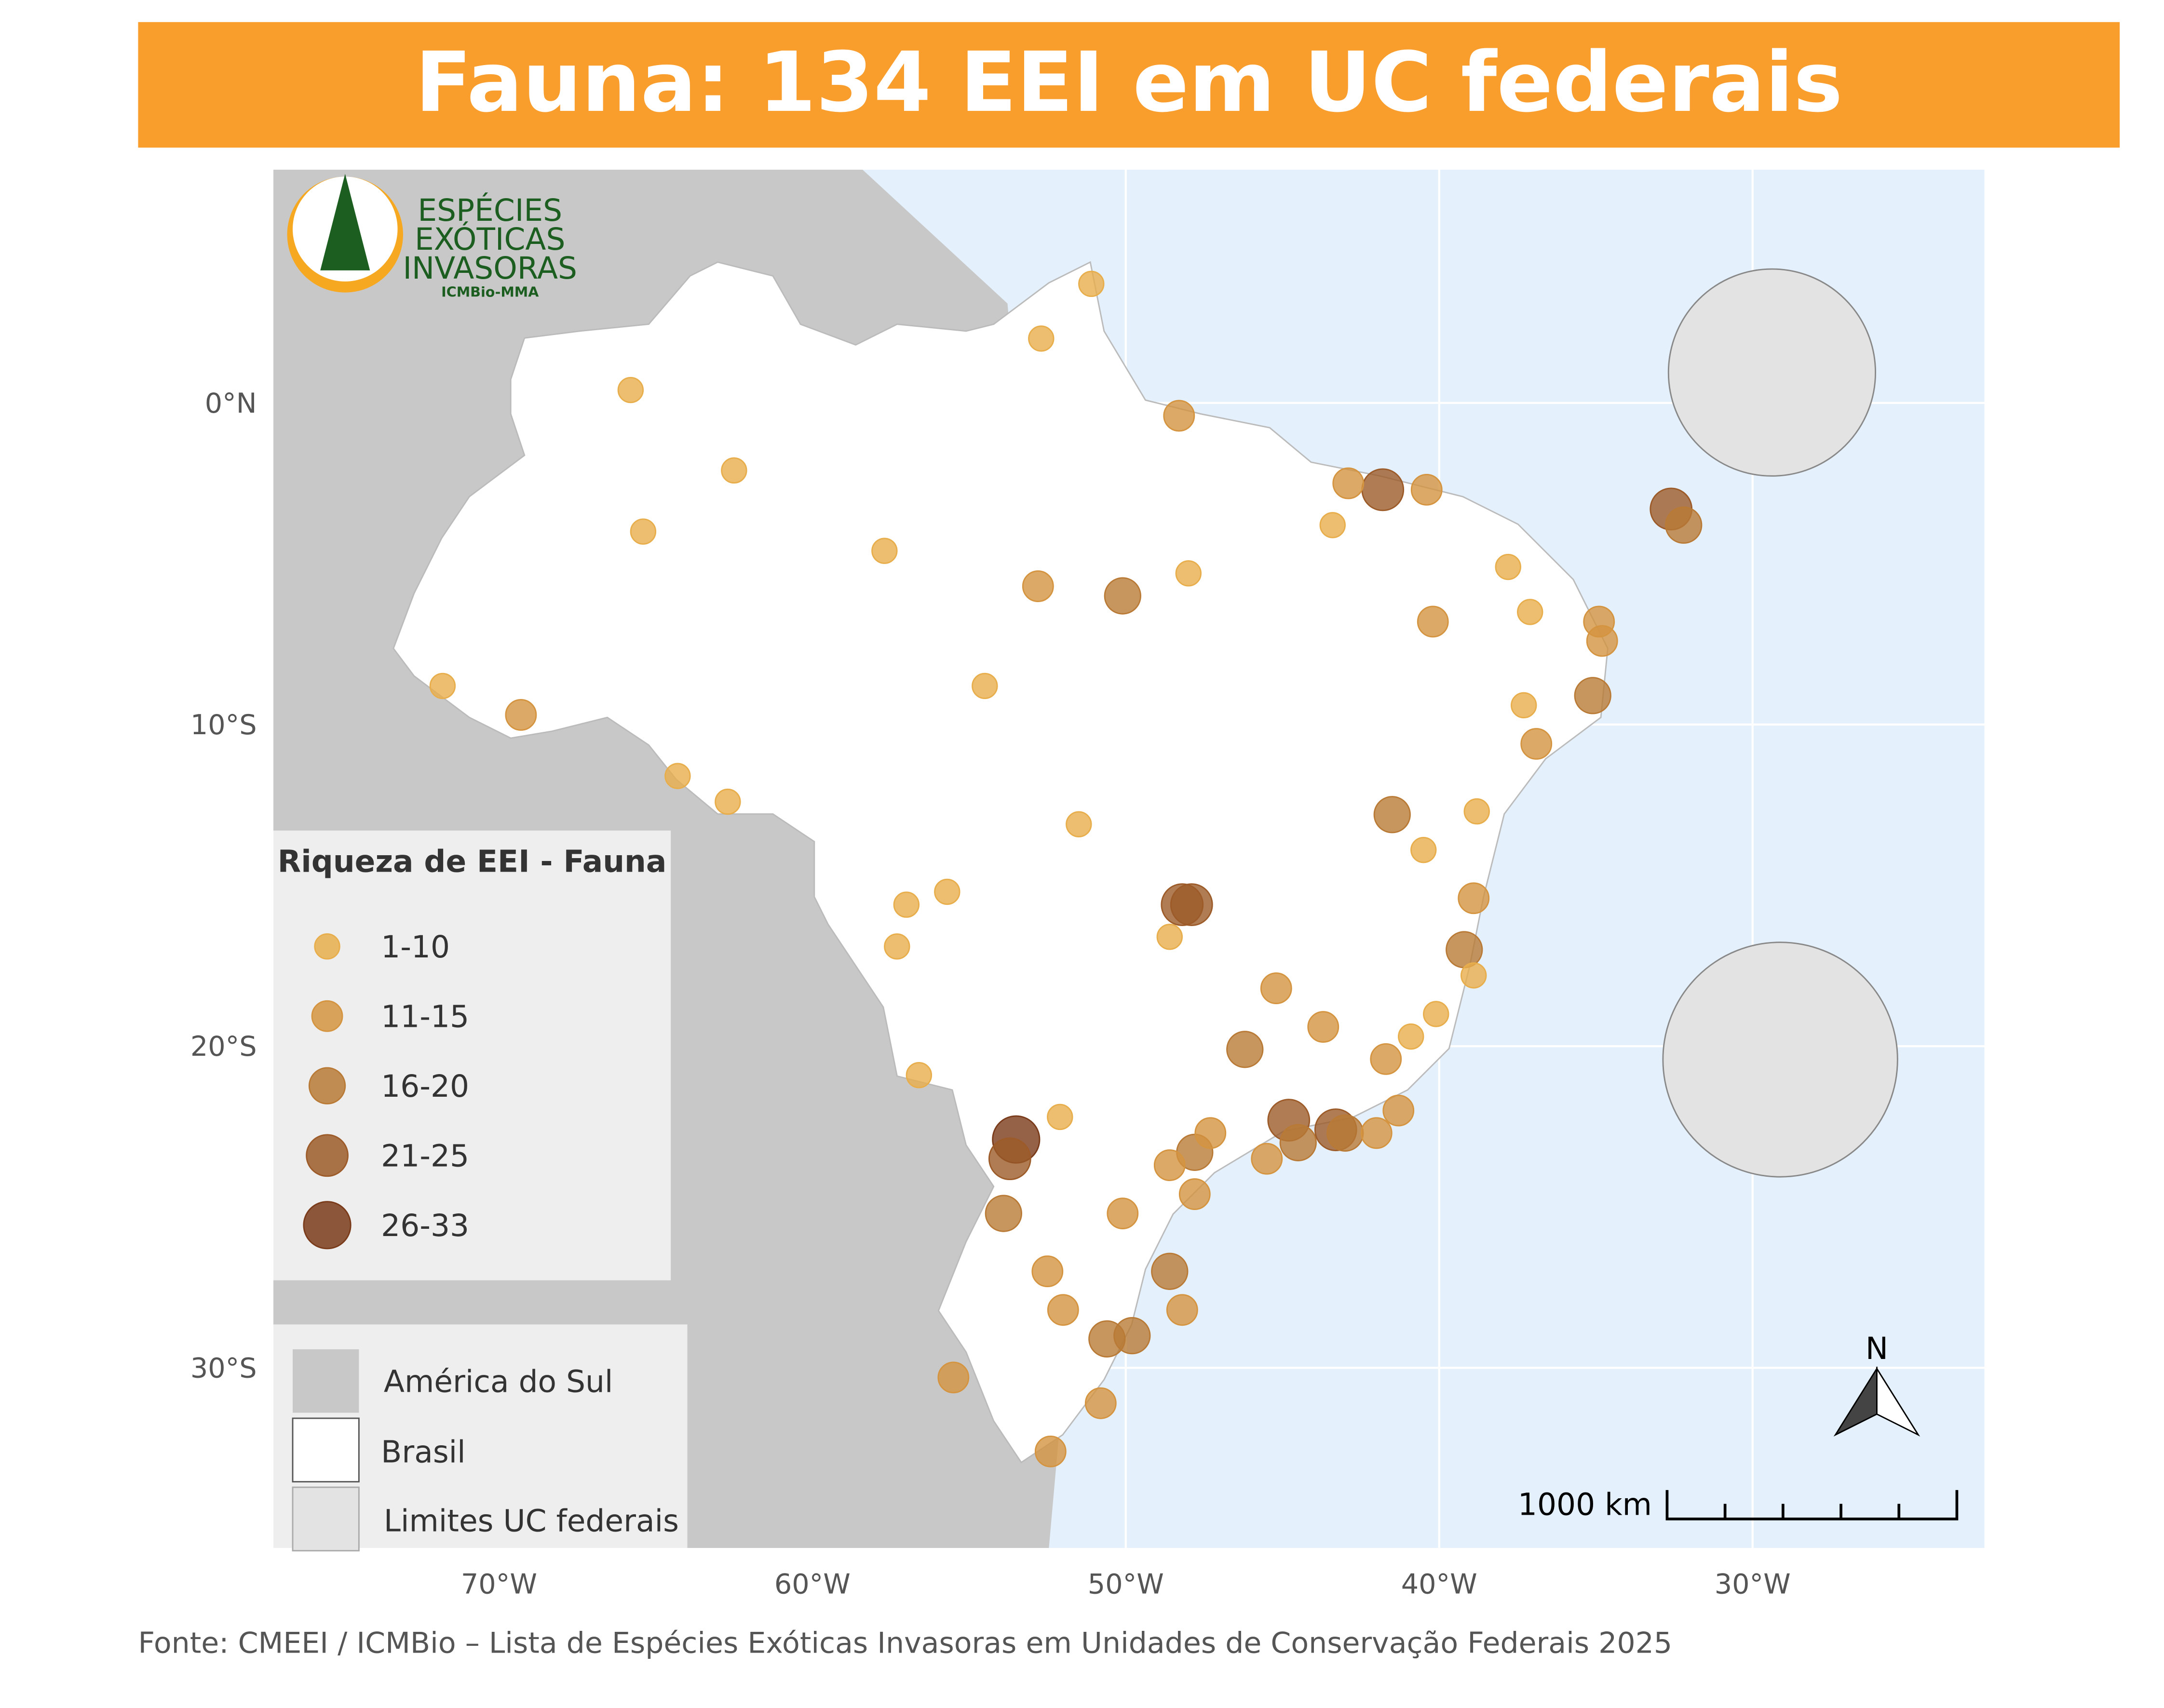 This screenshot has width=2164, height=1708. Describe the element at coordinates (498, 1381) in the screenshot. I see `legend2-label: América do Sul` at that location.